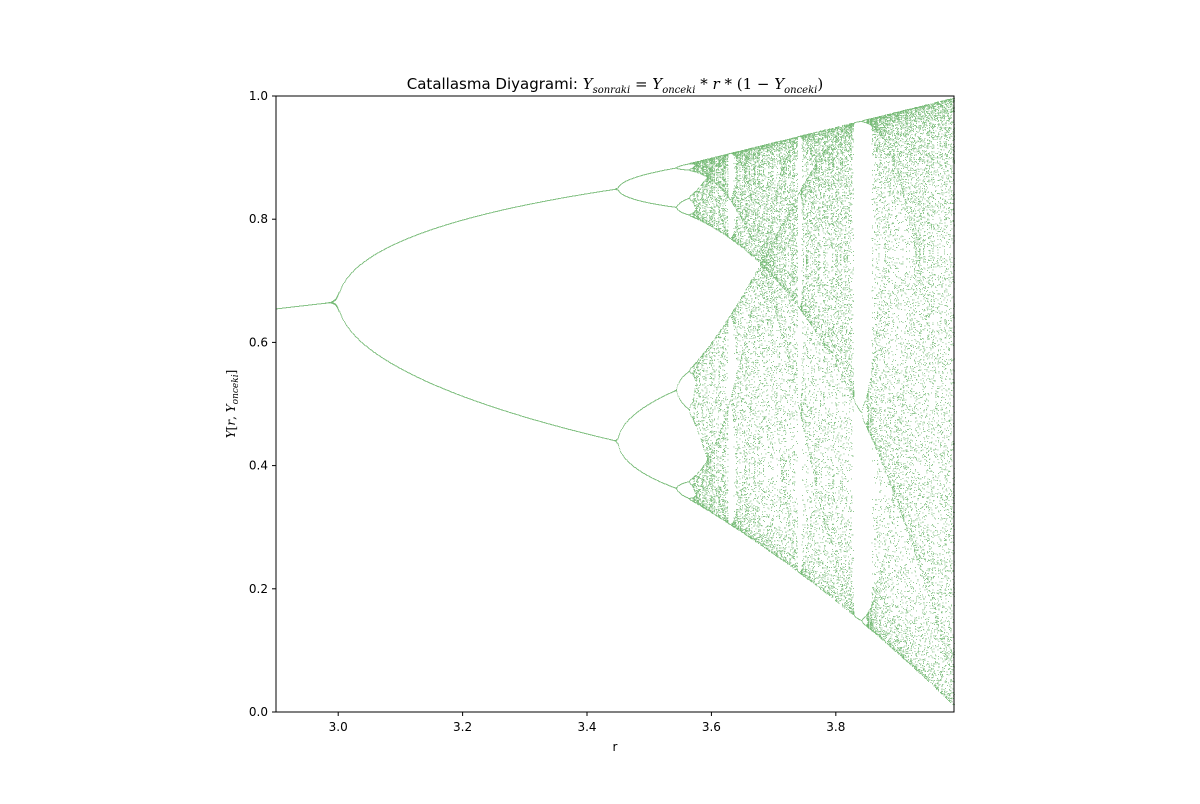  I want to click on x-axis-label: r, so click(615, 747).